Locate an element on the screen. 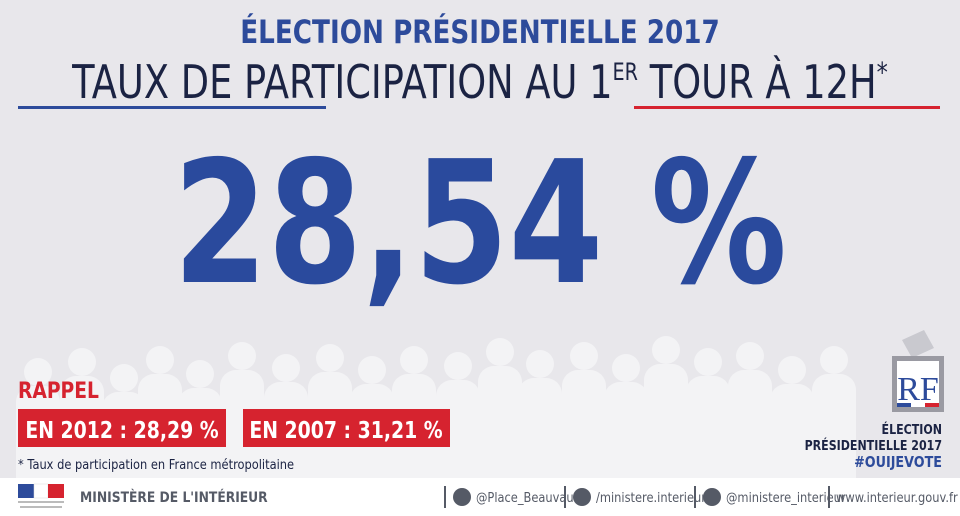 The image size is (960, 516). badge-line: PRÉSIDENTIELLE 2017 is located at coordinates (873, 445).